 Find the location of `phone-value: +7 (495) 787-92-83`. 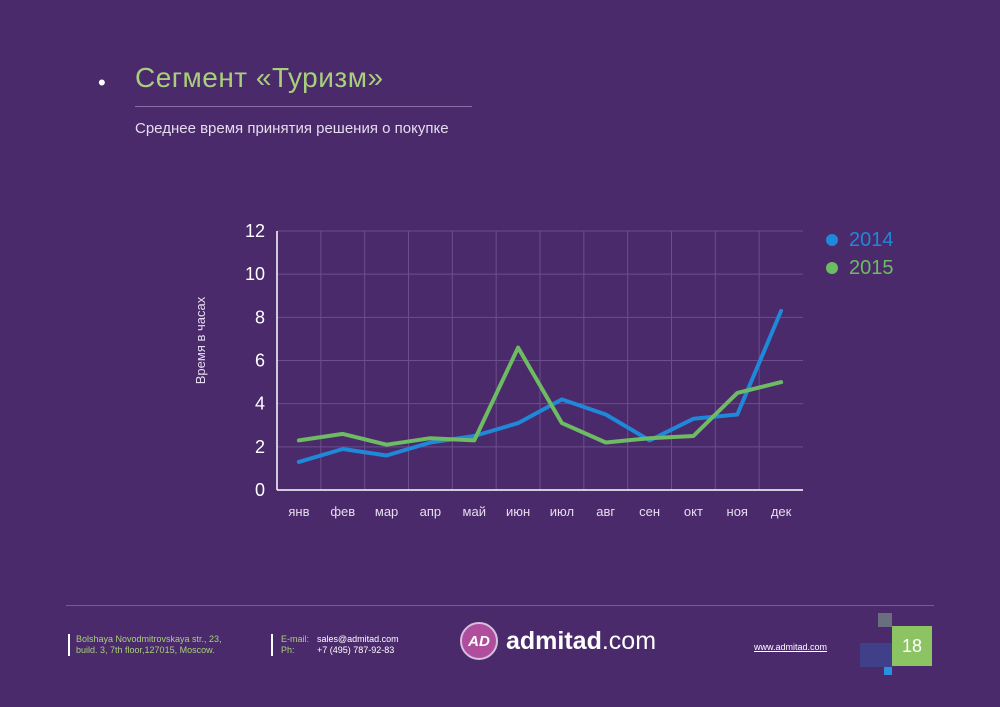

phone-value: +7 (495) 787-92-83 is located at coordinates (356, 650).